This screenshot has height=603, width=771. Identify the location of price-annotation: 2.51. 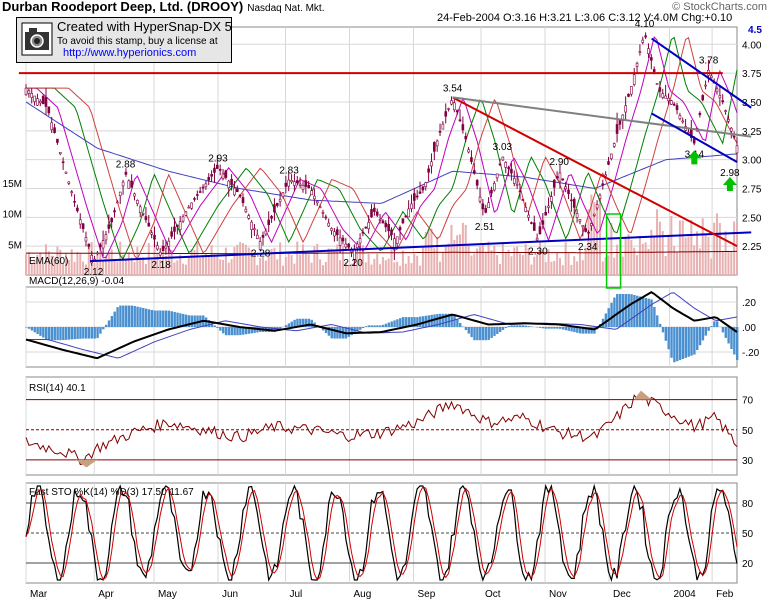
(485, 227).